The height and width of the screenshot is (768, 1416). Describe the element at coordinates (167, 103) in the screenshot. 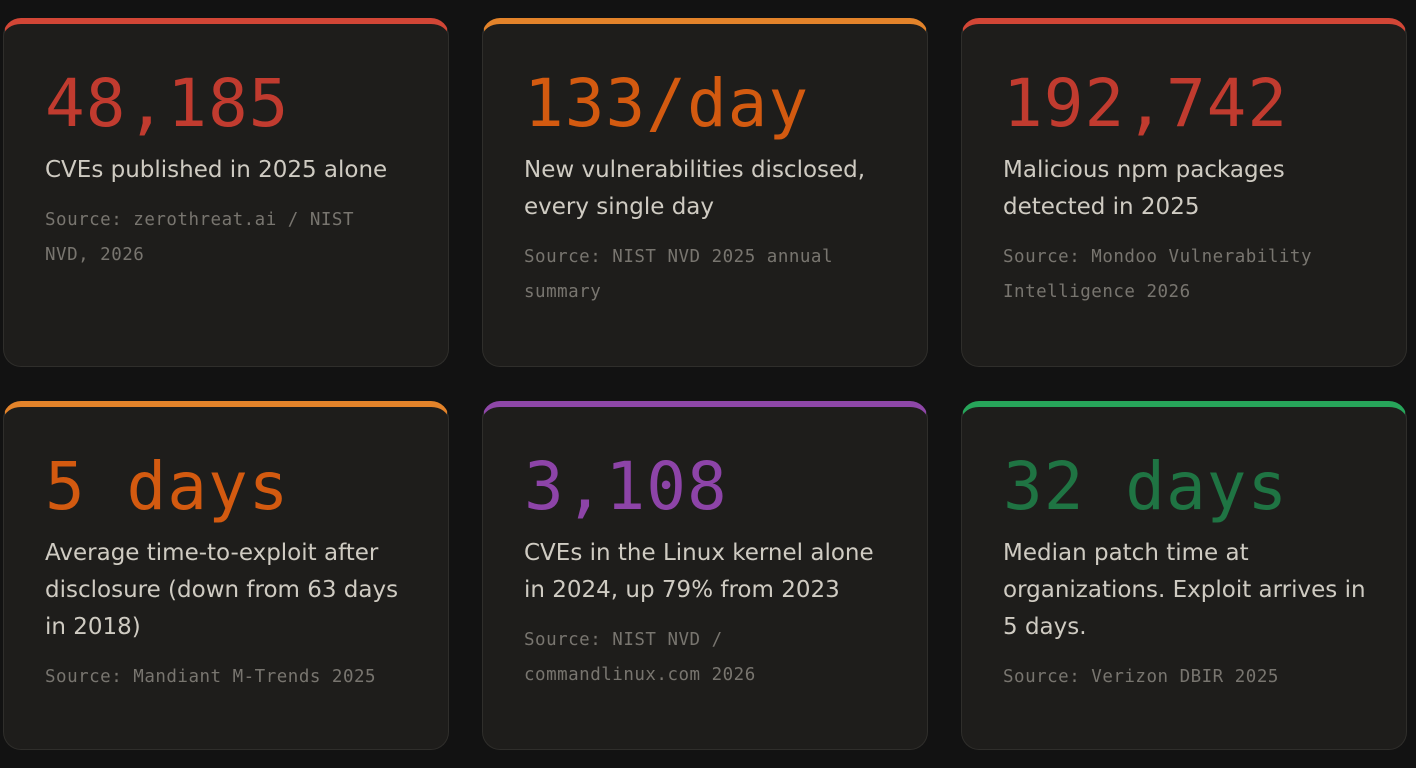

I see `stat-value: 48,185` at that location.